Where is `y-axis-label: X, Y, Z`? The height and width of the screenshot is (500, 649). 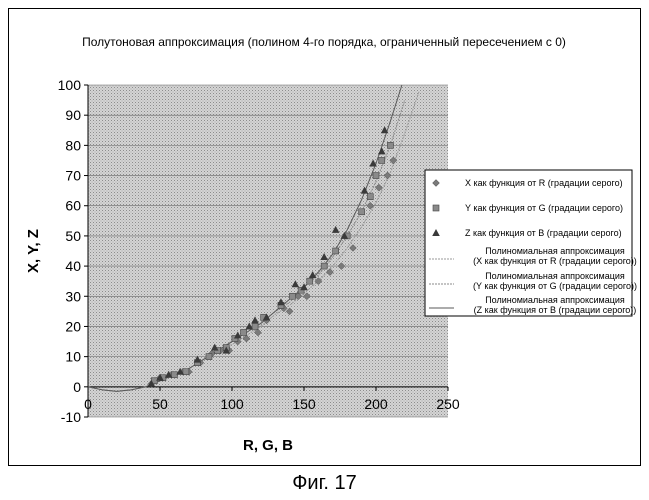
y-axis-label: X, Y, Z is located at coordinates (33, 251).